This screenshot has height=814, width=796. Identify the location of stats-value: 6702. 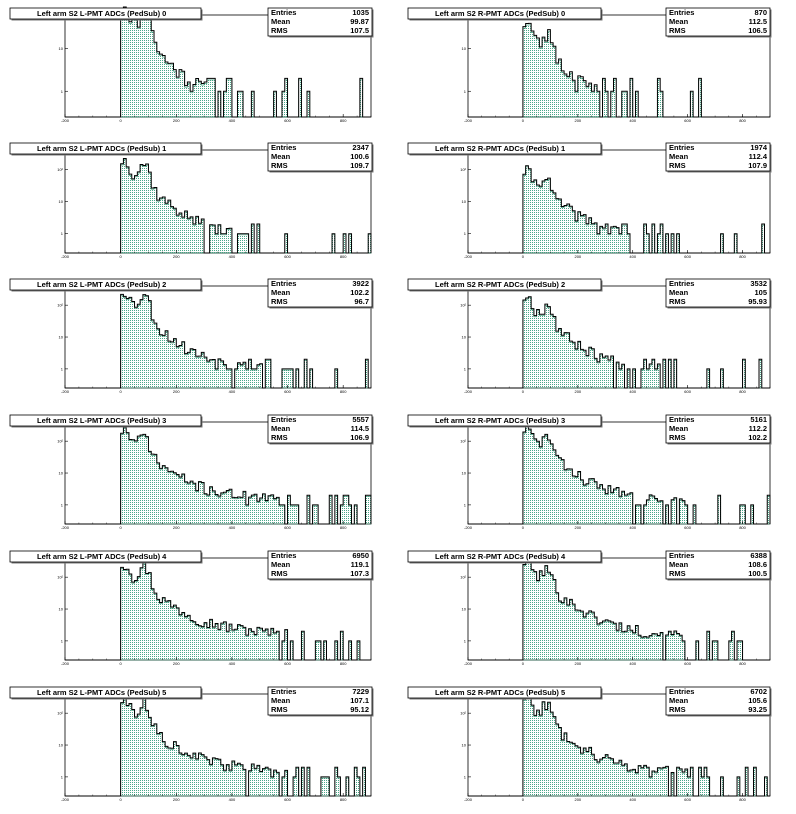
(758, 691).